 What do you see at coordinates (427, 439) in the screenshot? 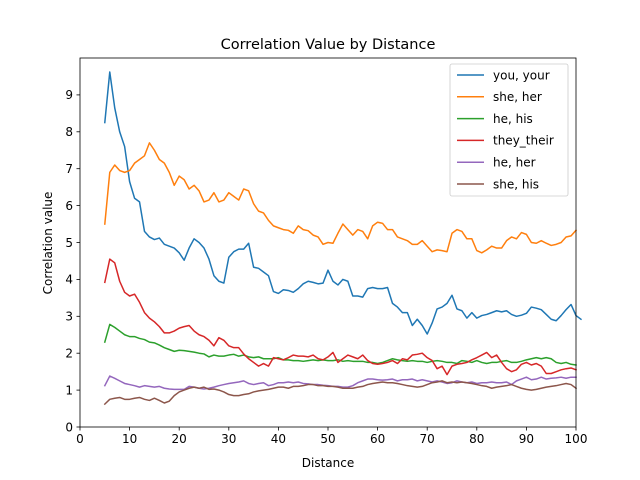
I see `x-tick-label: 70` at bounding box center [427, 439].